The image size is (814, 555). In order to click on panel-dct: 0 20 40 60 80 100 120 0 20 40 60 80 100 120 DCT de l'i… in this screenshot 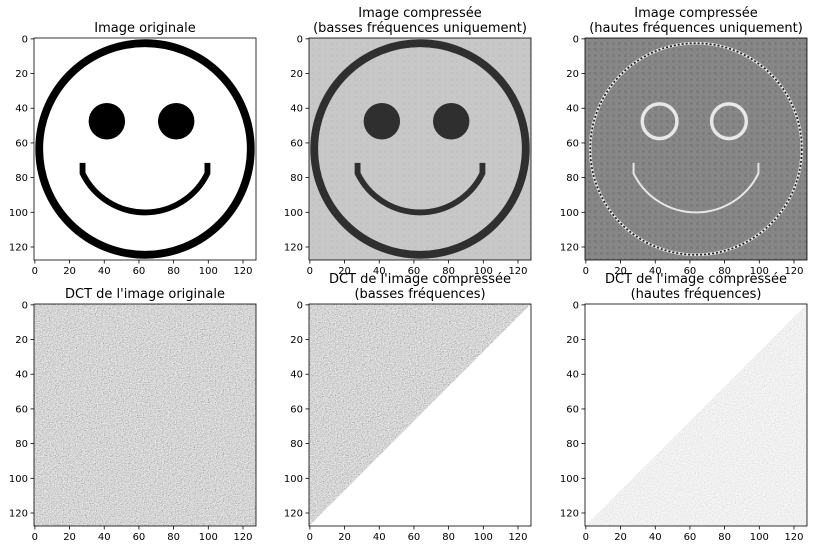, I will do `click(133, 415)`.